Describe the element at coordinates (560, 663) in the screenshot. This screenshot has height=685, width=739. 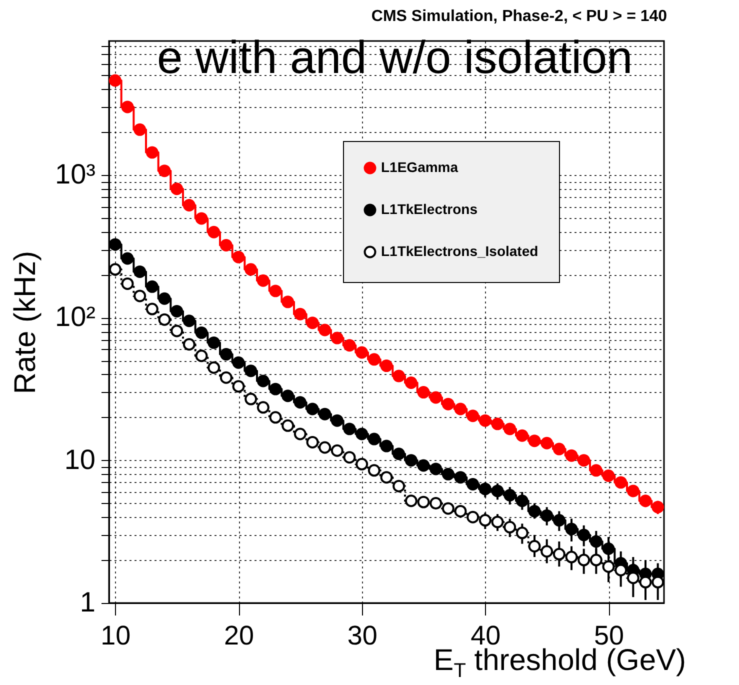
I see `x-axis-title: E$_{T}$ threshold (GeV)` at that location.